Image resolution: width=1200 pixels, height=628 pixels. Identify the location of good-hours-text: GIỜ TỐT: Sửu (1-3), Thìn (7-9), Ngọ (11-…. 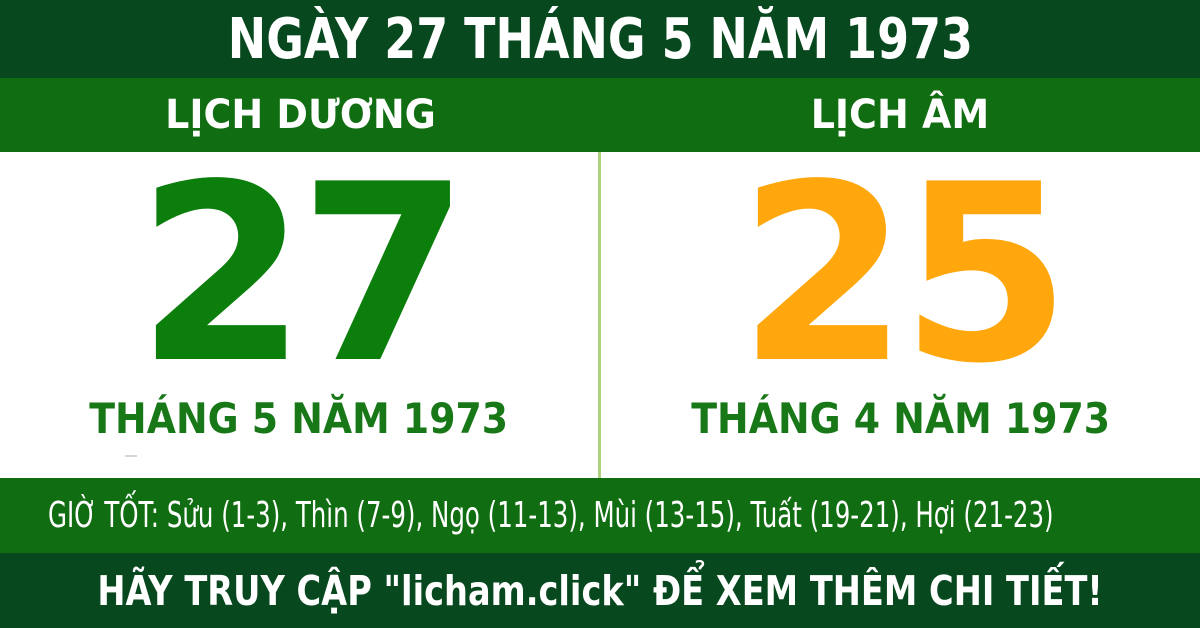
(551, 515).